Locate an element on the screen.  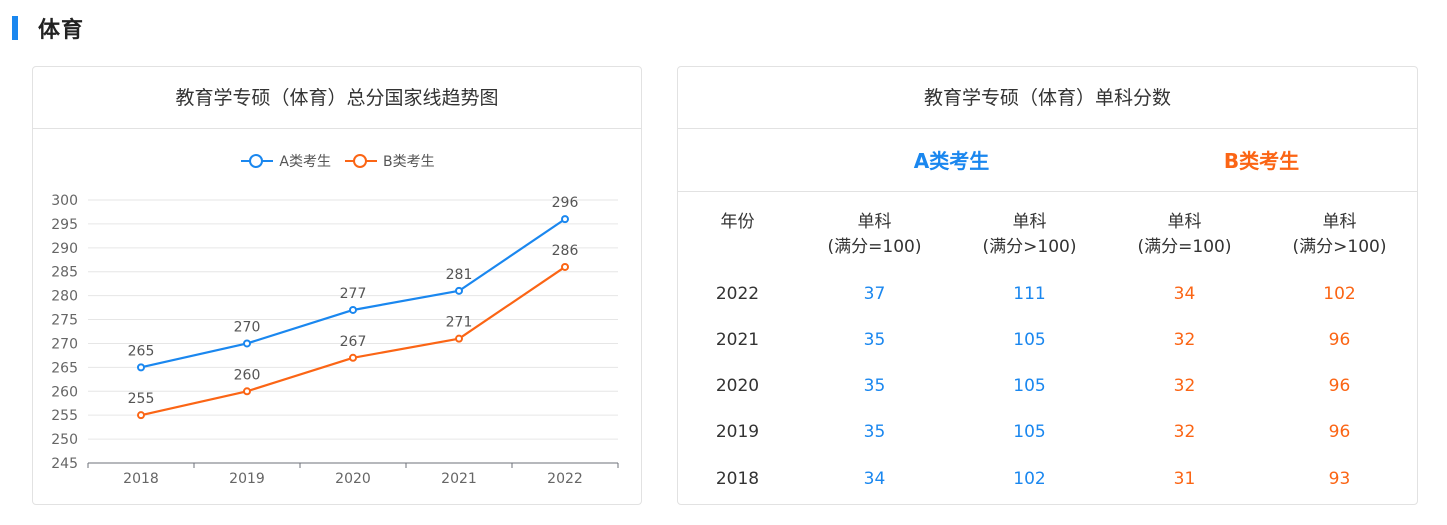
y-tick-label: 275 is located at coordinates (64, 321).